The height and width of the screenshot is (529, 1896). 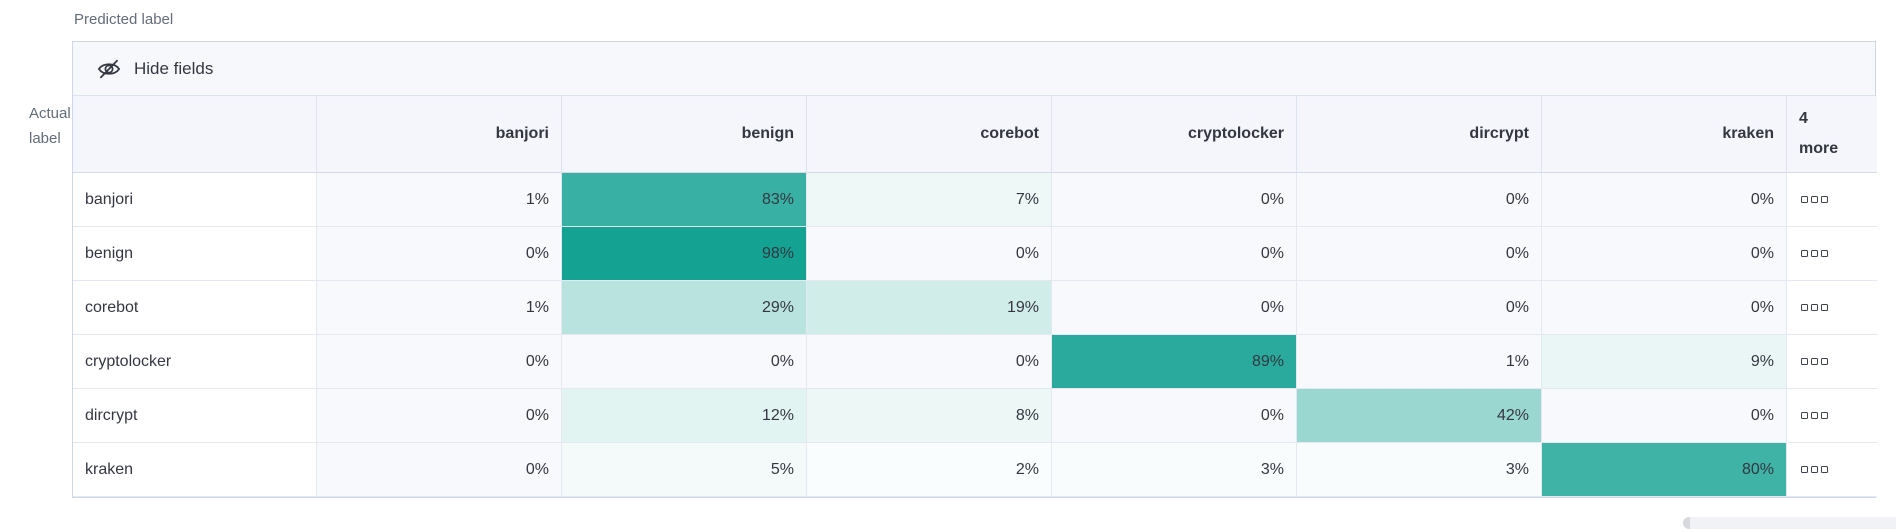 What do you see at coordinates (1174, 362) in the screenshot?
I see `matrix-cell-cryptolocker-cryptolocker: 89%` at bounding box center [1174, 362].